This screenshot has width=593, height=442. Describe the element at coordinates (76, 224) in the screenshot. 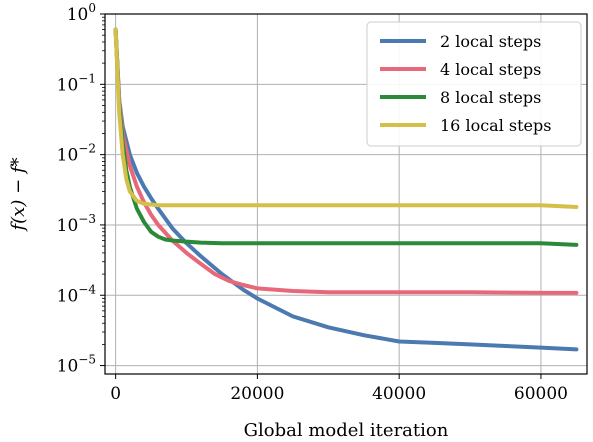

I see `y-tick-label: 10⁻³` at that location.